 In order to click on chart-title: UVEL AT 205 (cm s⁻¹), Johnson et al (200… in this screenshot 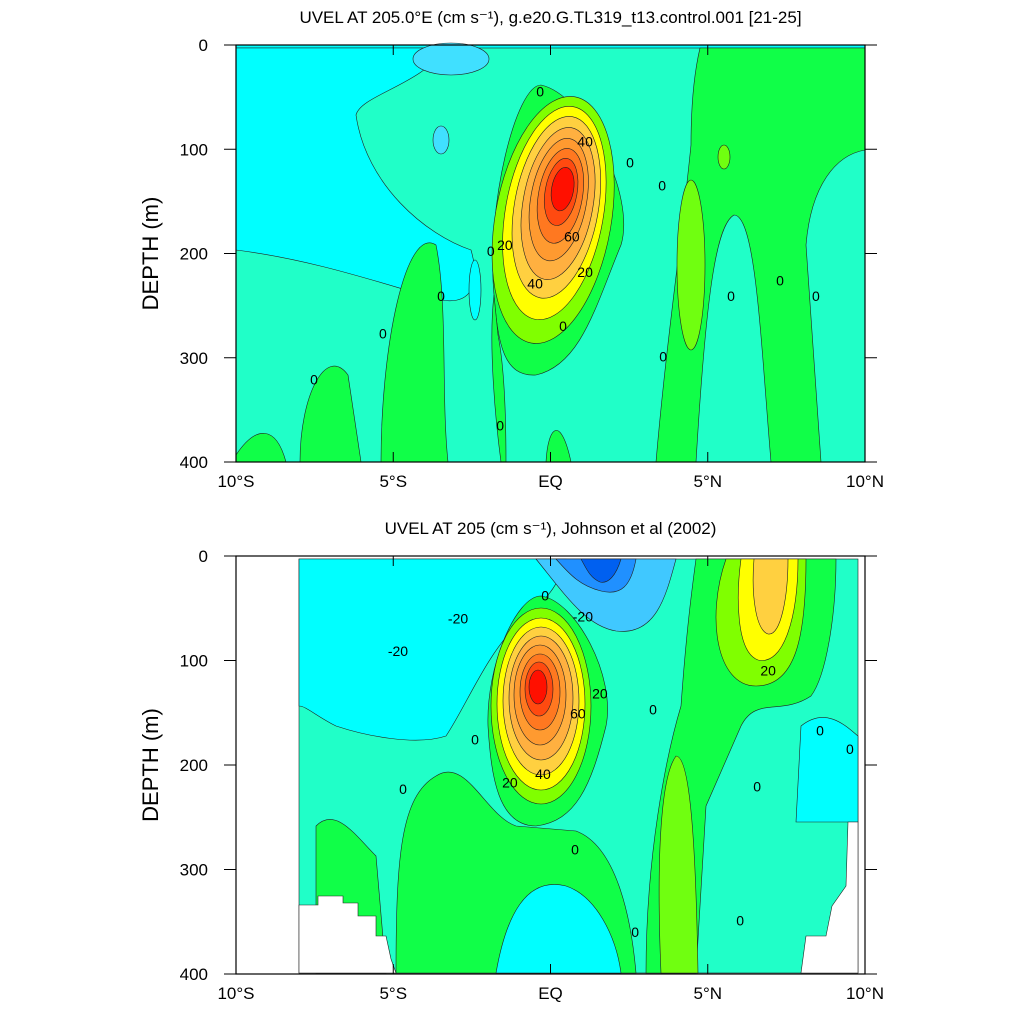, I will do `click(551, 528)`.